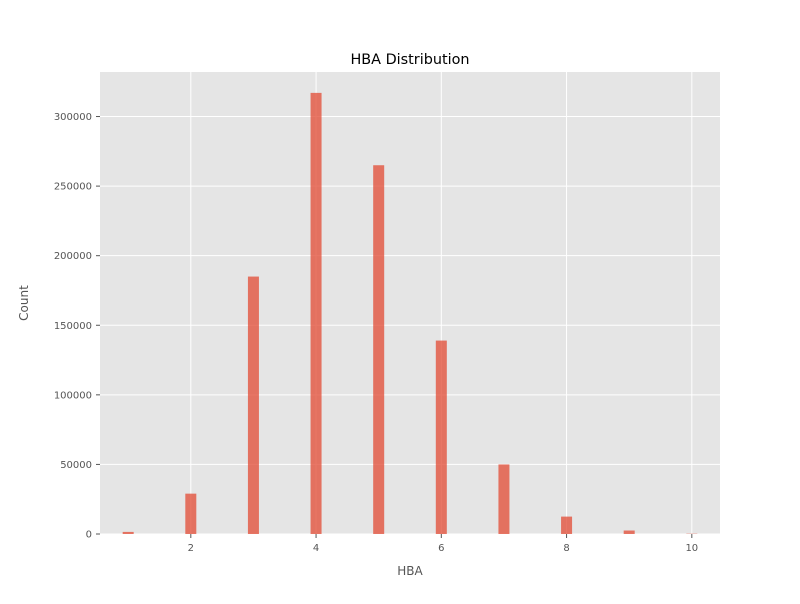 This screenshot has height=604, width=800. Describe the element at coordinates (316, 548) in the screenshot. I see `x-tick-label: 4` at that location.